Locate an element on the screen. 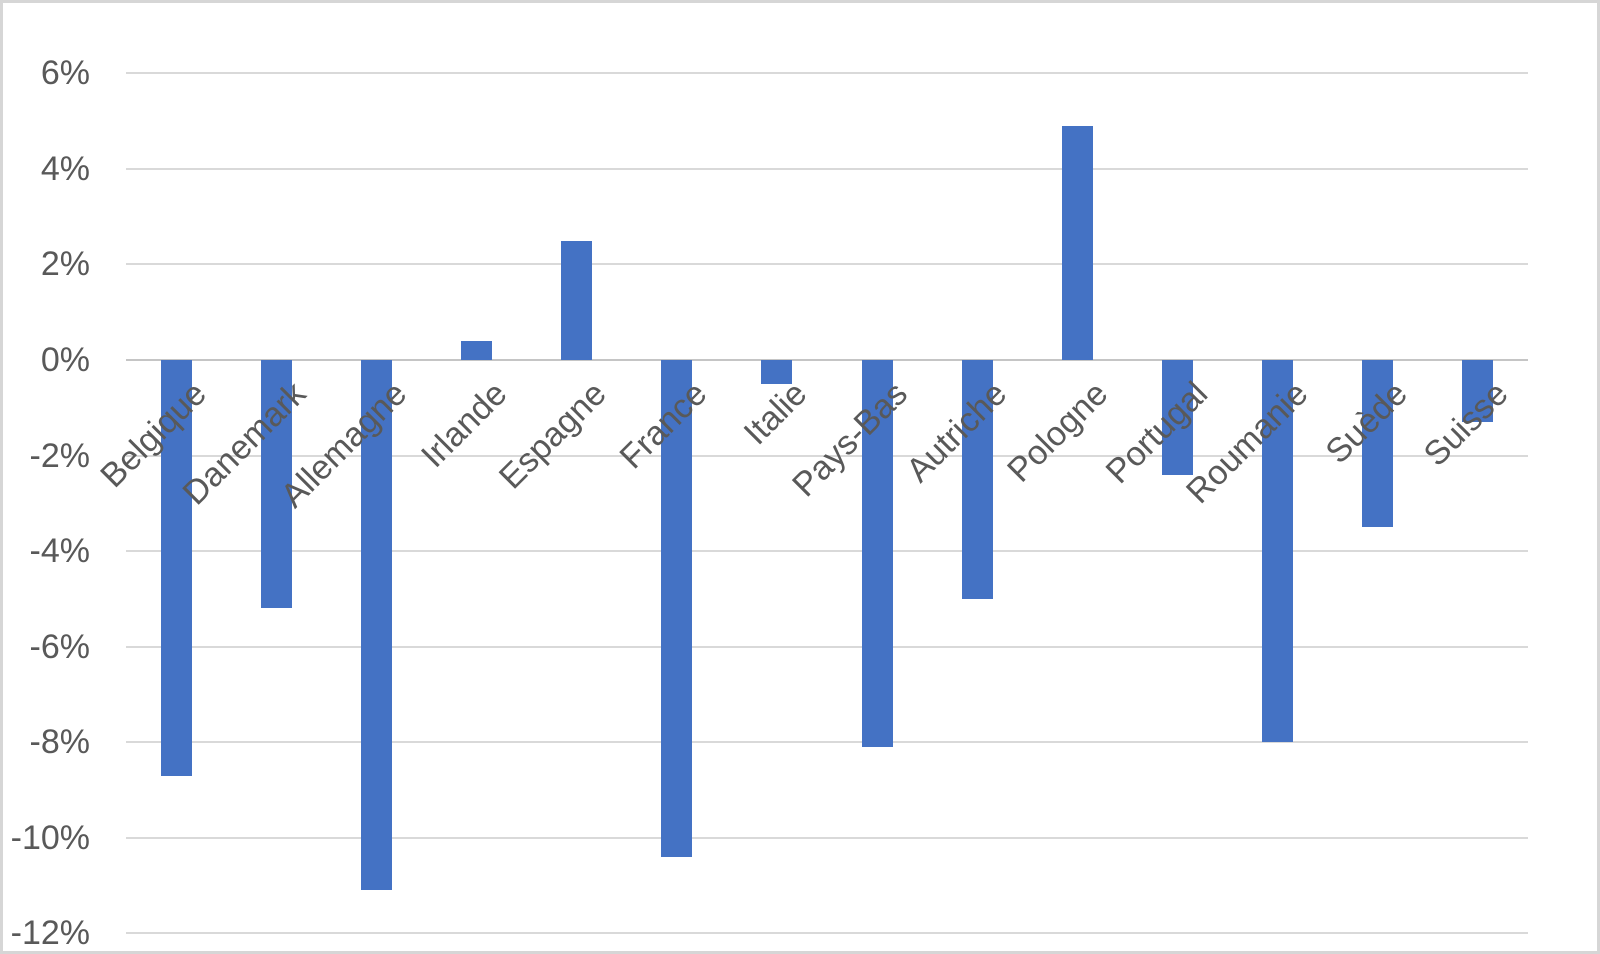  bar-danemark is located at coordinates (276, 484).